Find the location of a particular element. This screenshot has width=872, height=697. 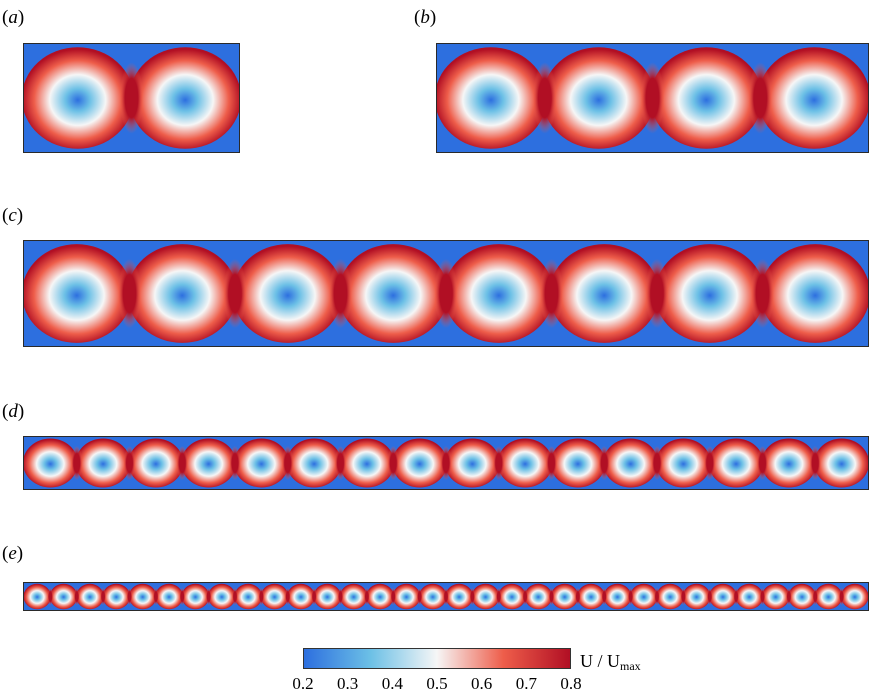

panel-label-a: (a) is located at coordinates (13, 17).